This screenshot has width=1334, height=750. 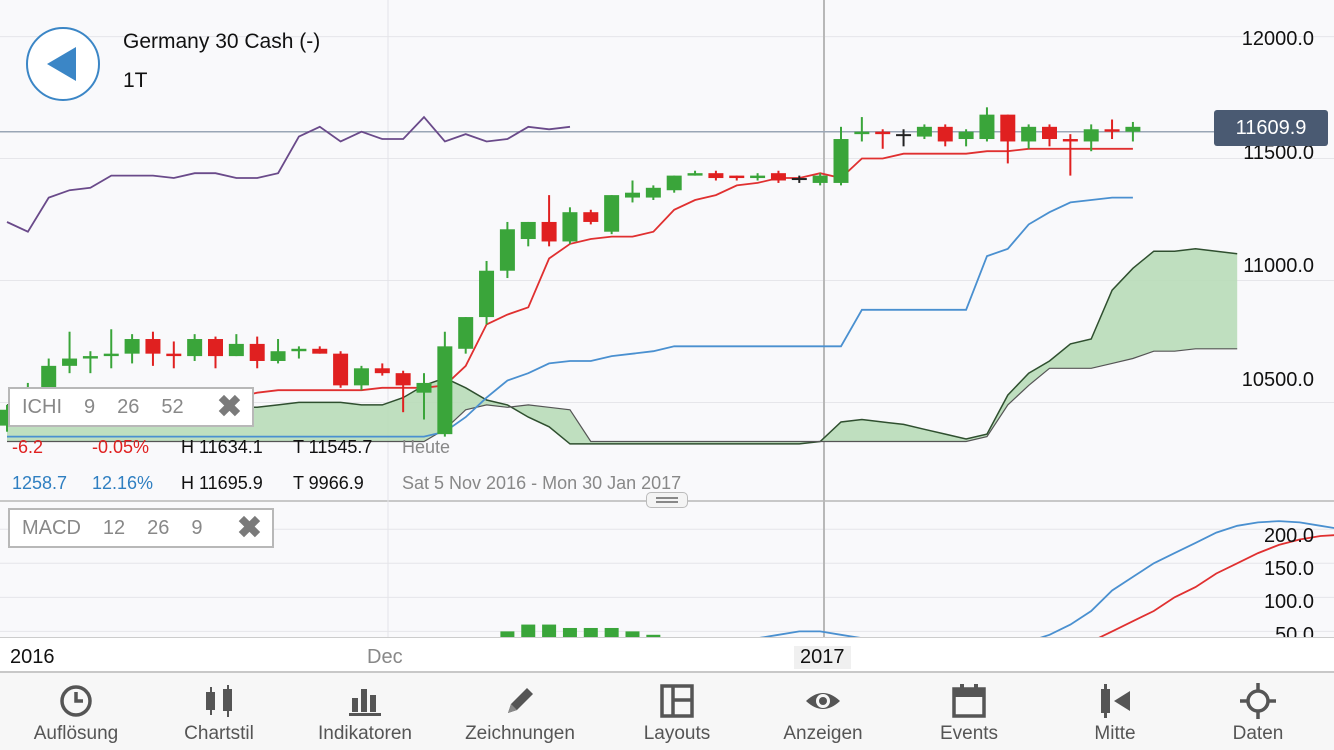 I want to click on toolbar-label: Anzeigen, so click(x=823, y=733).